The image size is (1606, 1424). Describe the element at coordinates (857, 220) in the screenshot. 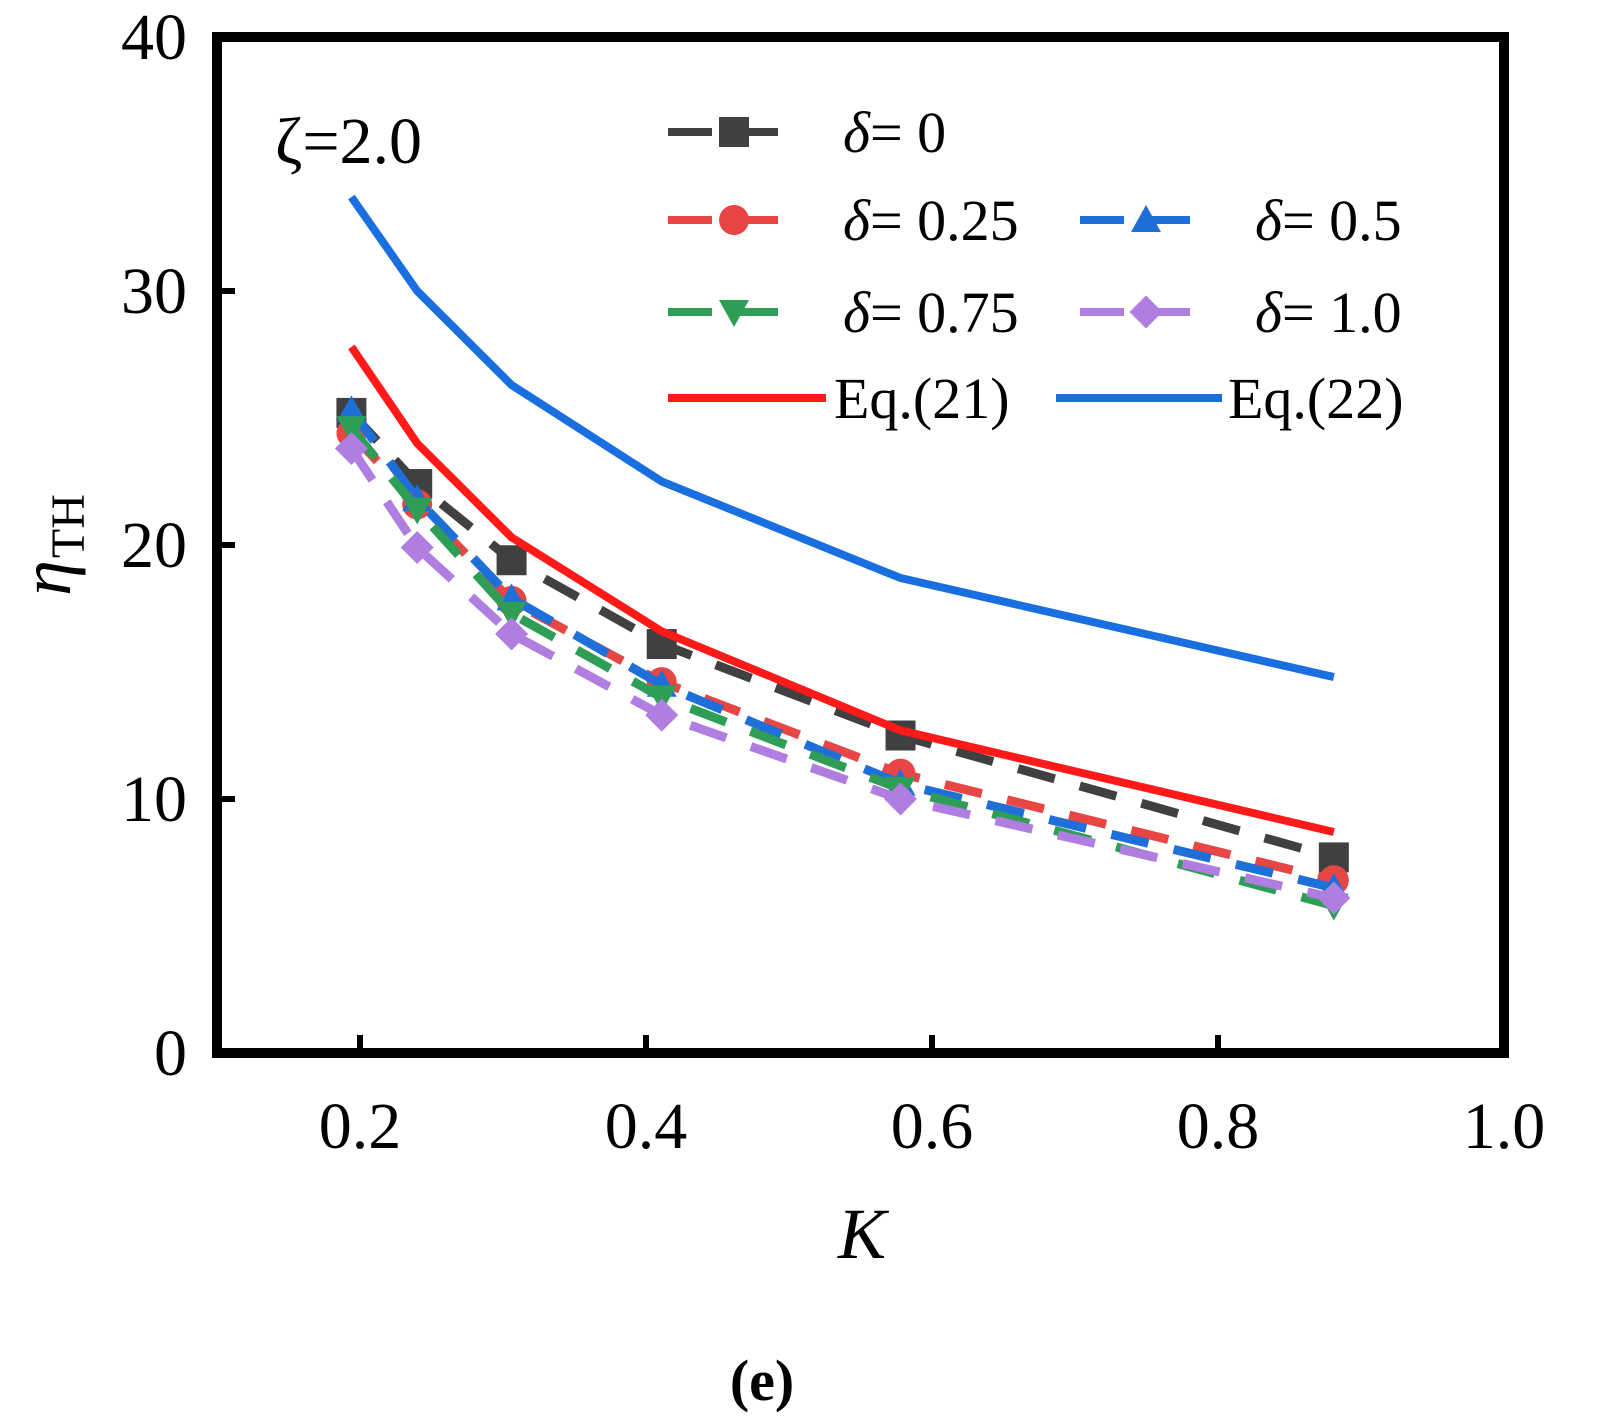

I see `legend-label-symbol-1: δ` at that location.